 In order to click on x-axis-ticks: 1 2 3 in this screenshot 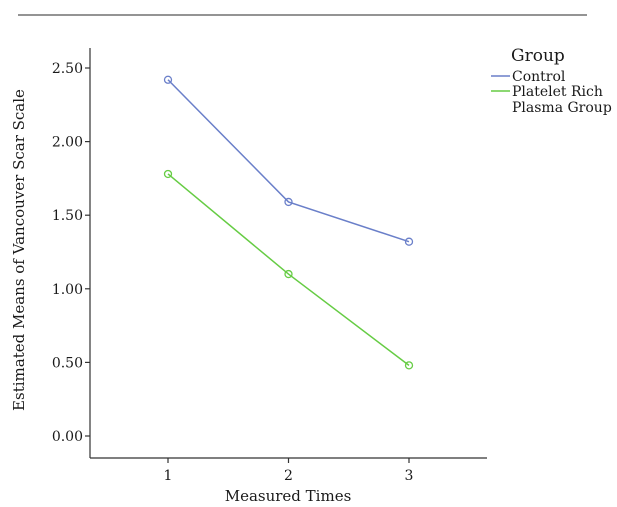, I will do `click(289, 471)`.